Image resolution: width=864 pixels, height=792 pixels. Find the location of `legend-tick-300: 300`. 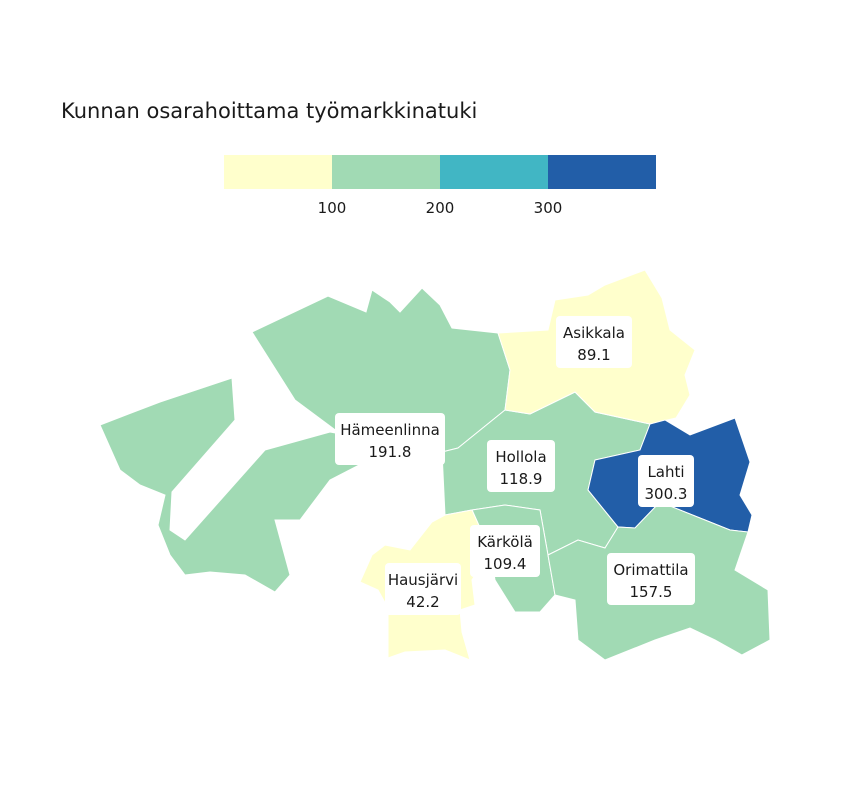

legend-tick-300: 300 is located at coordinates (548, 208).